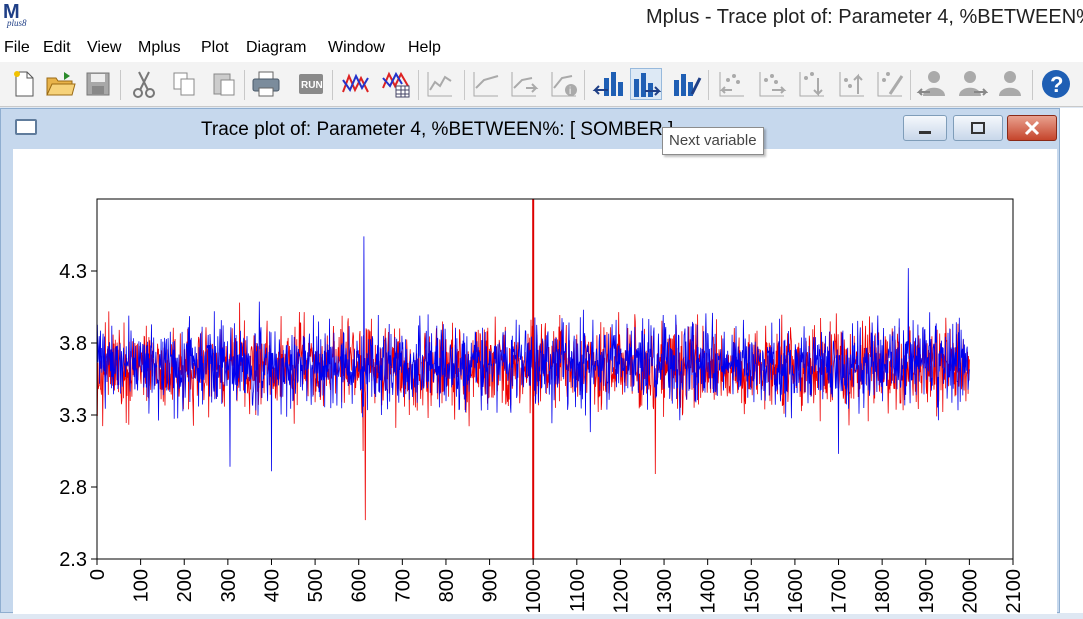 This screenshot has width=1083, height=619. I want to click on scatter-prev-icon, so click(732, 84).